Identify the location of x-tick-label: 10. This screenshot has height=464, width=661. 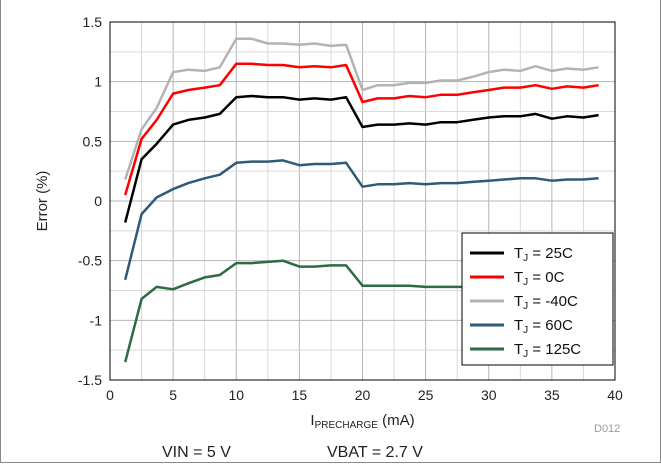
(236, 395).